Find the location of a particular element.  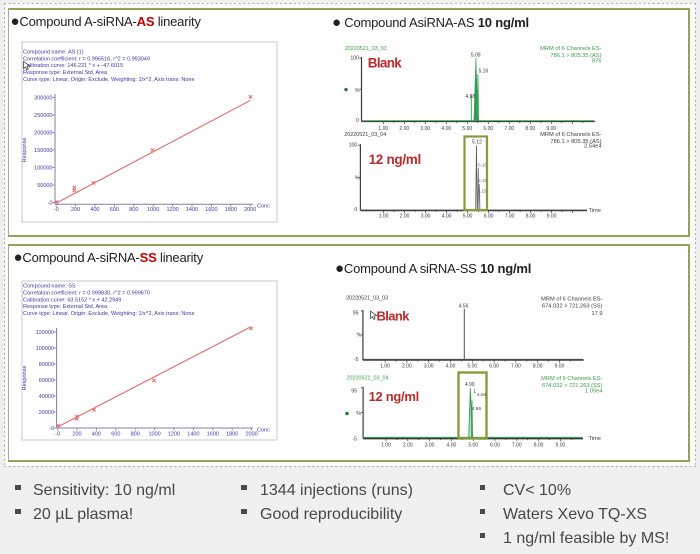

svg-text: 12 ng/ml is located at coordinates (394, 396).